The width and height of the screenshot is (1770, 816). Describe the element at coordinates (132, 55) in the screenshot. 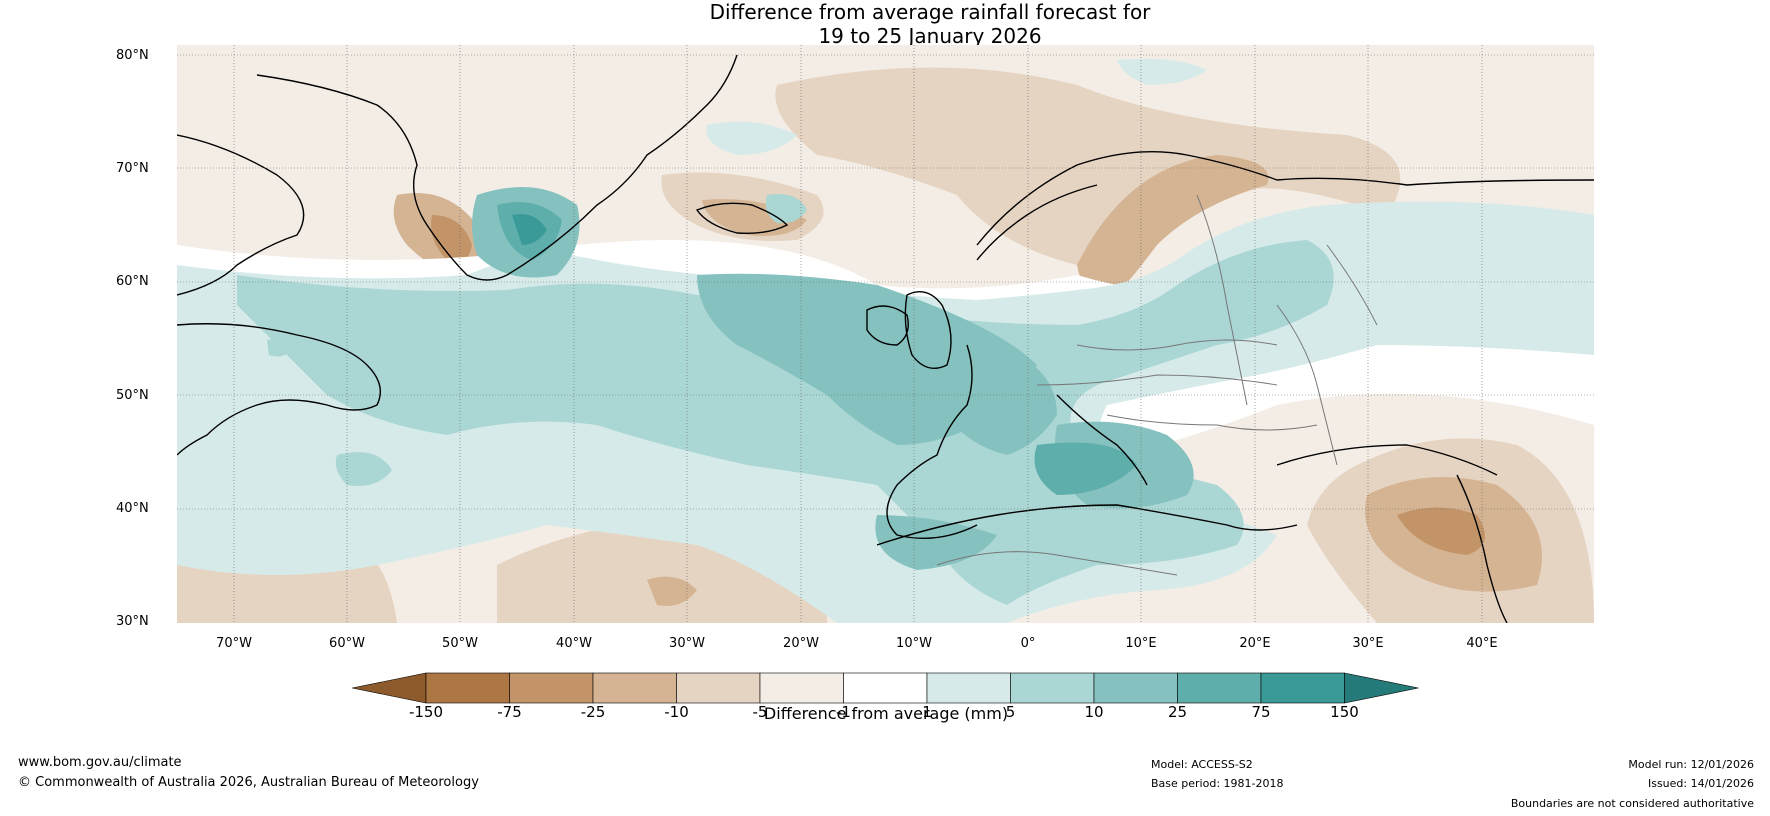

I see `lat-label-80n: 80°N` at that location.